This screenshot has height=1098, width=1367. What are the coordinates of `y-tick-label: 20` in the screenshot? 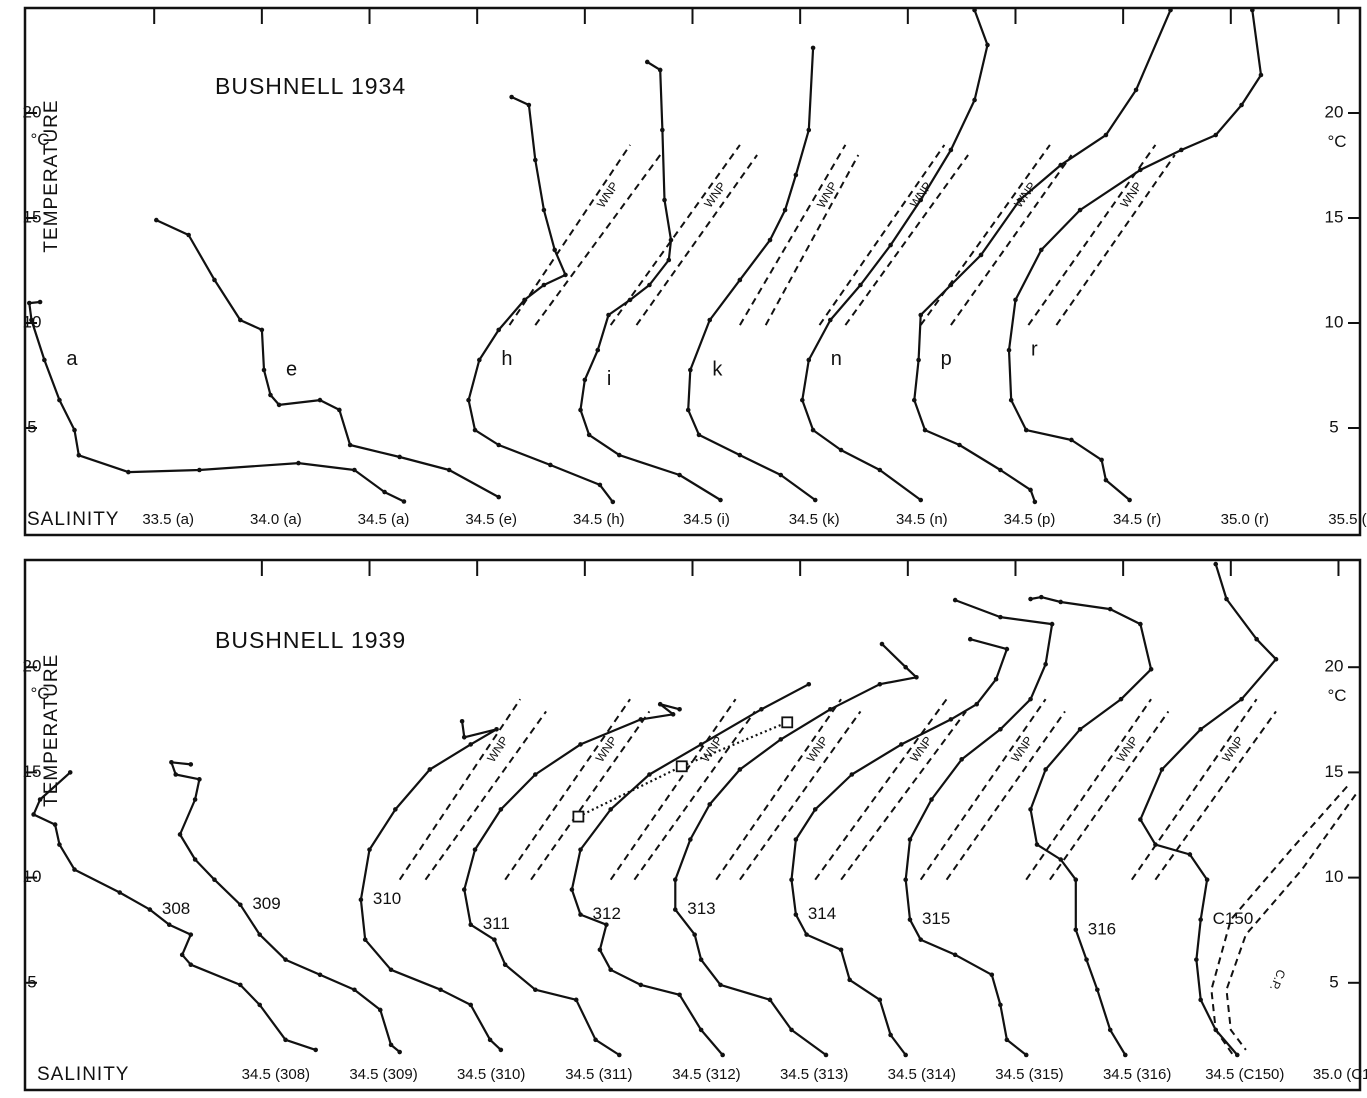 It's located at (32, 111).